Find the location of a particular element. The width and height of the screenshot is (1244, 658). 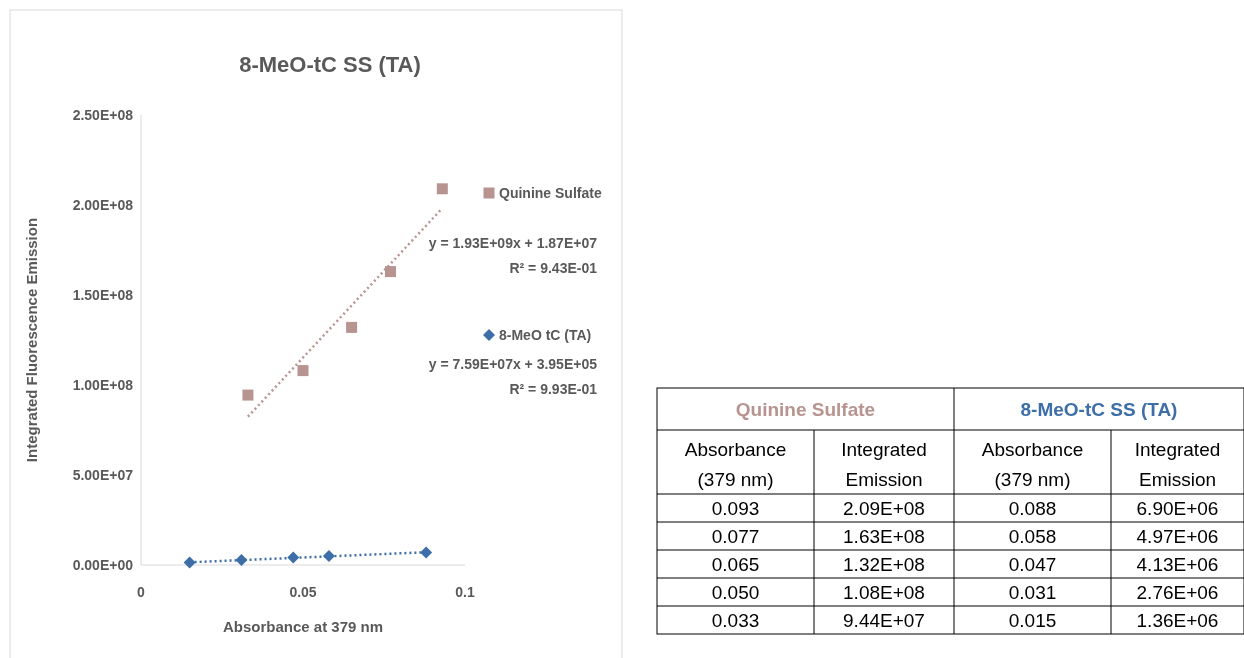

y-tick-label: 0.00E+00 is located at coordinates (103, 564).